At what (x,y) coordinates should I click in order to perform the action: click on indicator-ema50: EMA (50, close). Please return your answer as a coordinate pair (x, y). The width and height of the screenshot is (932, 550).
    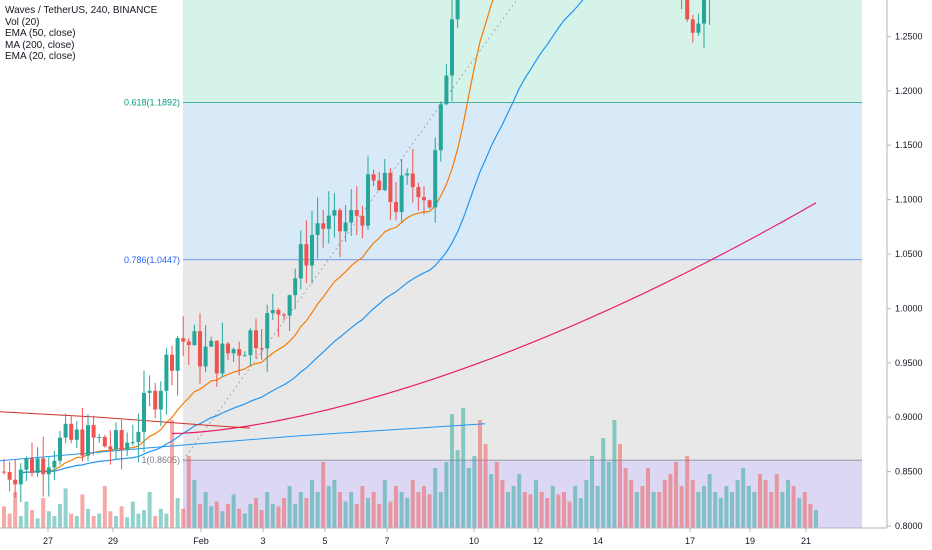
    Looking at the image, I should click on (40, 34).